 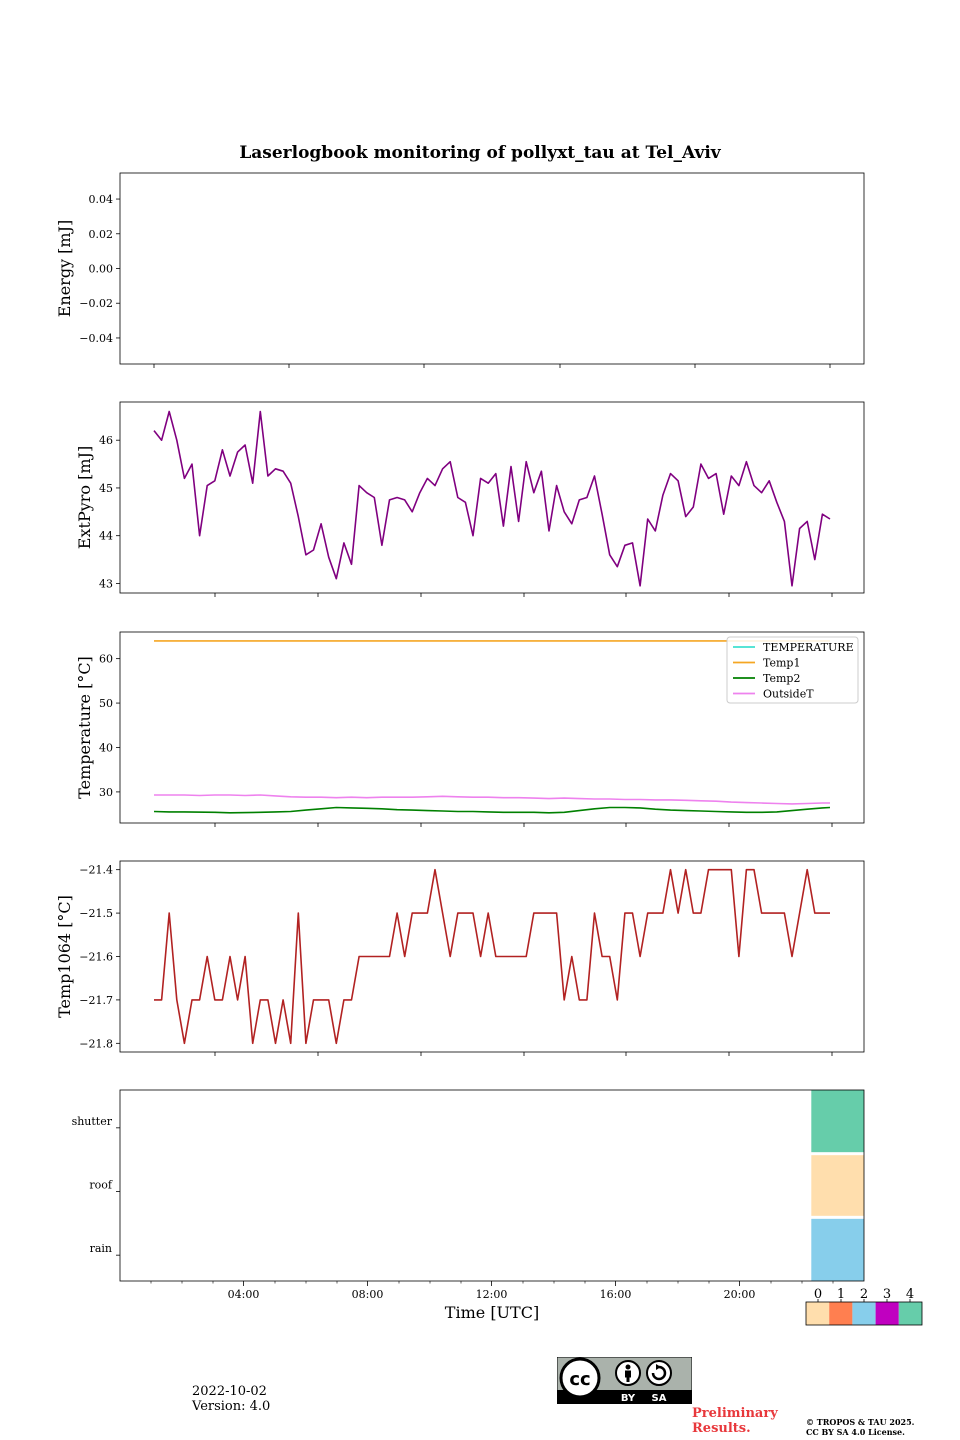 I want to click on sa-label: SA, so click(x=659, y=1398).